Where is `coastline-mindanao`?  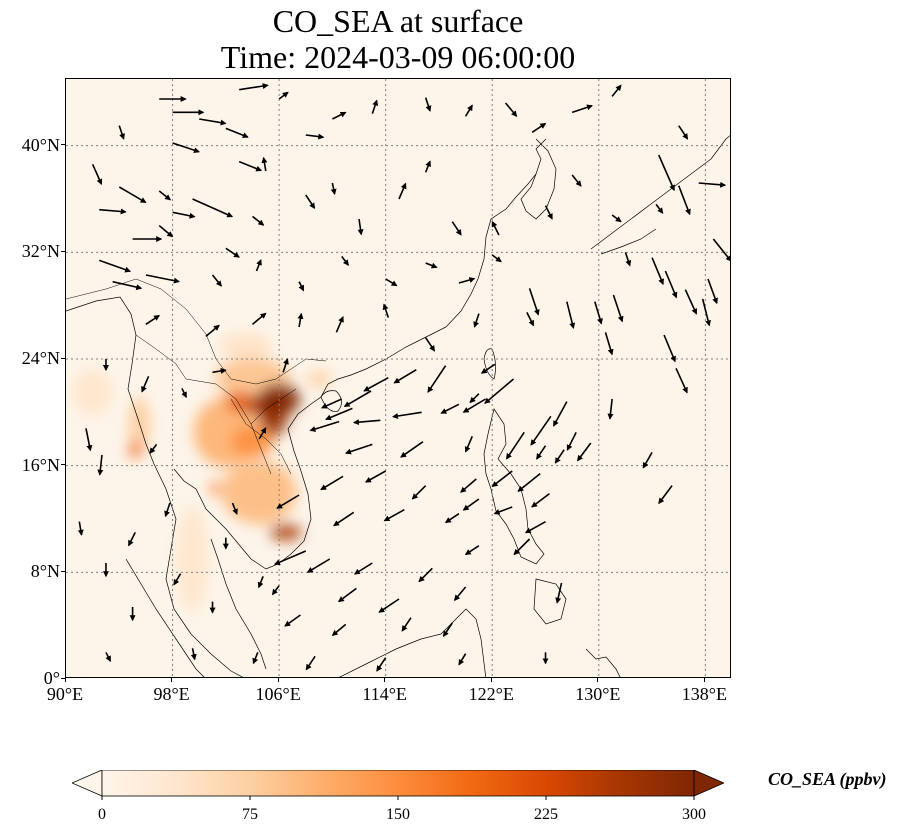 coastline-mindanao is located at coordinates (550, 601).